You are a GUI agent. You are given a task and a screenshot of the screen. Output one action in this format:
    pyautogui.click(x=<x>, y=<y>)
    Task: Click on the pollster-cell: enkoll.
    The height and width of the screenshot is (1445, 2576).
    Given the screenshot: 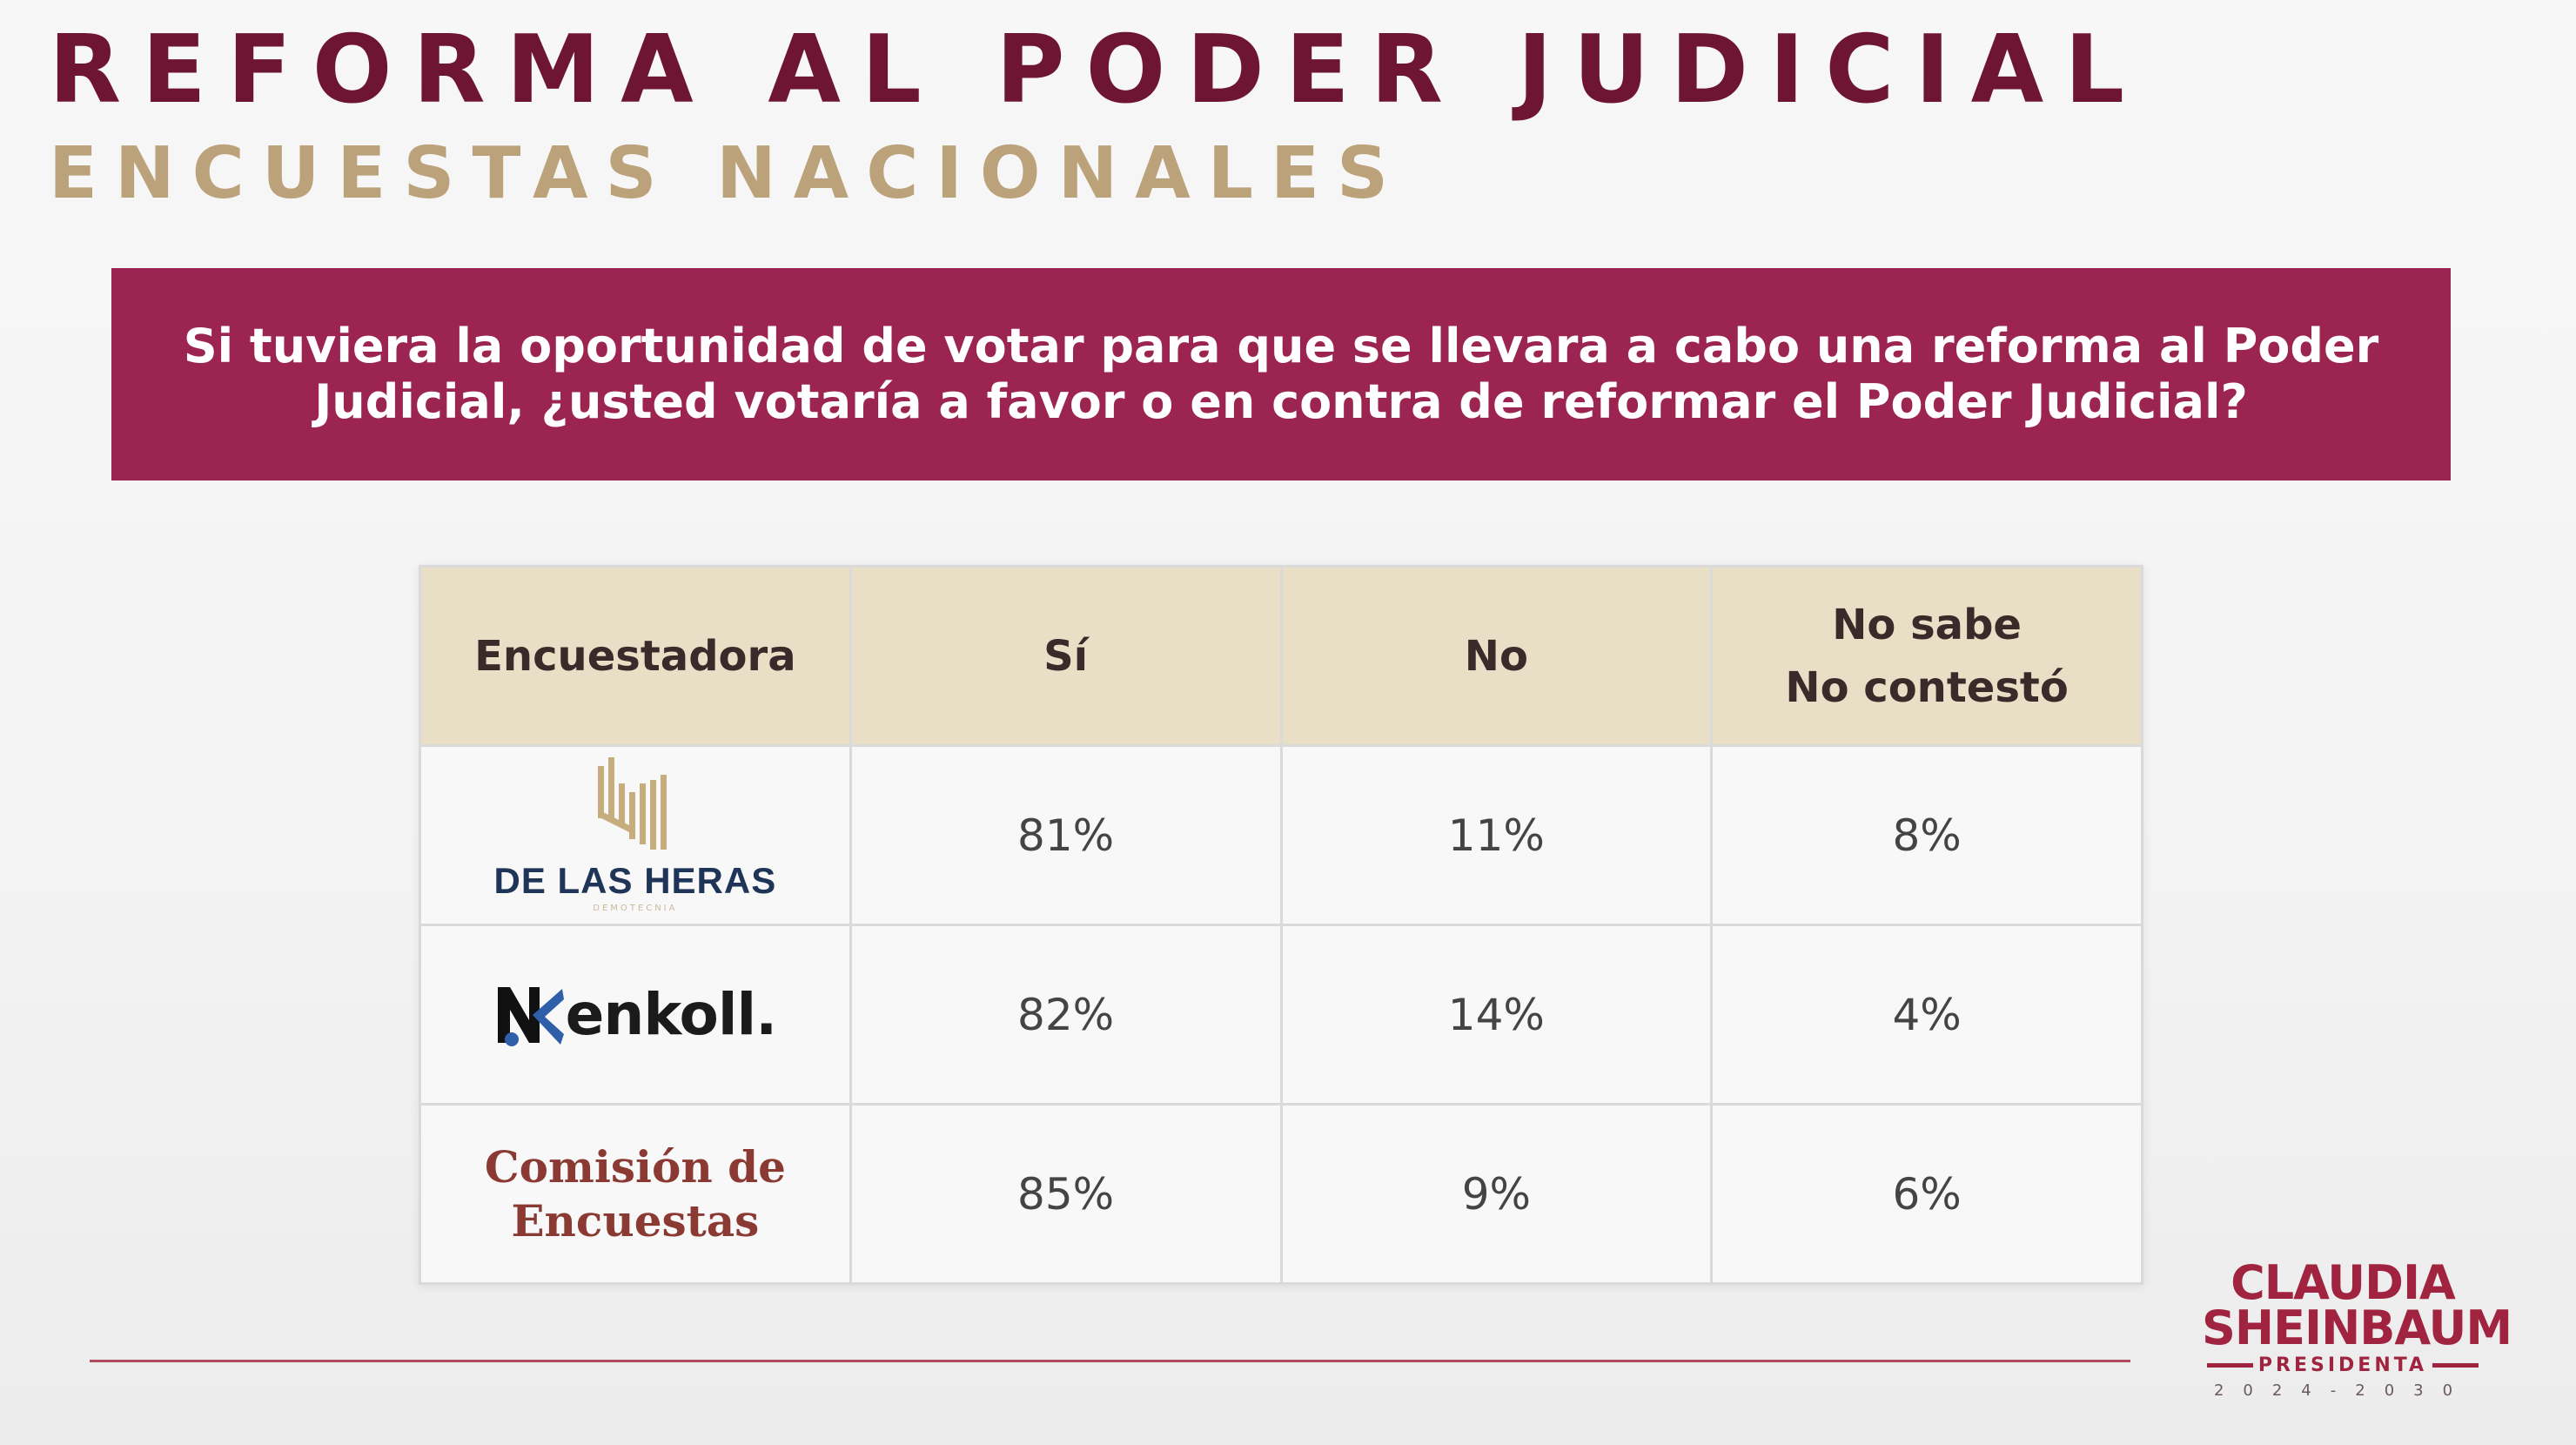 What is the action you would take?
    pyautogui.click(x=635, y=1015)
    